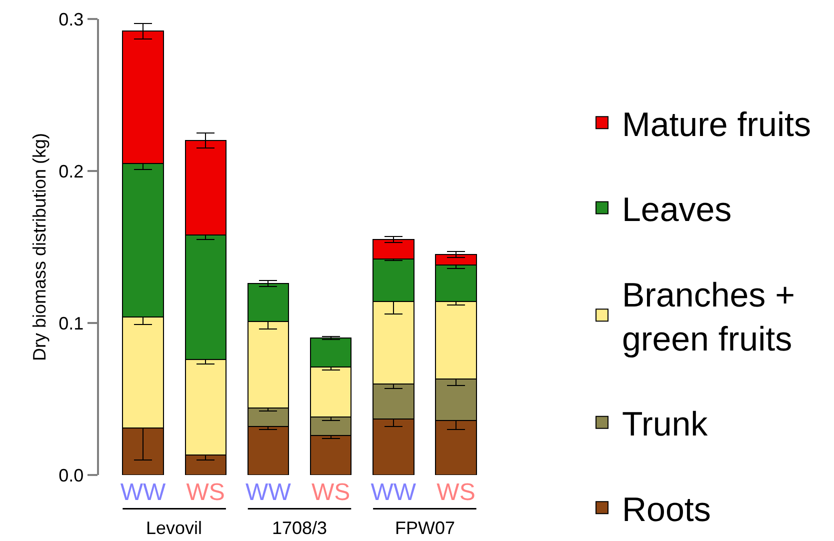 Image resolution: width=834 pixels, height=541 pixels. Describe the element at coordinates (677, 210) in the screenshot. I see `legend-label: Leaves` at that location.